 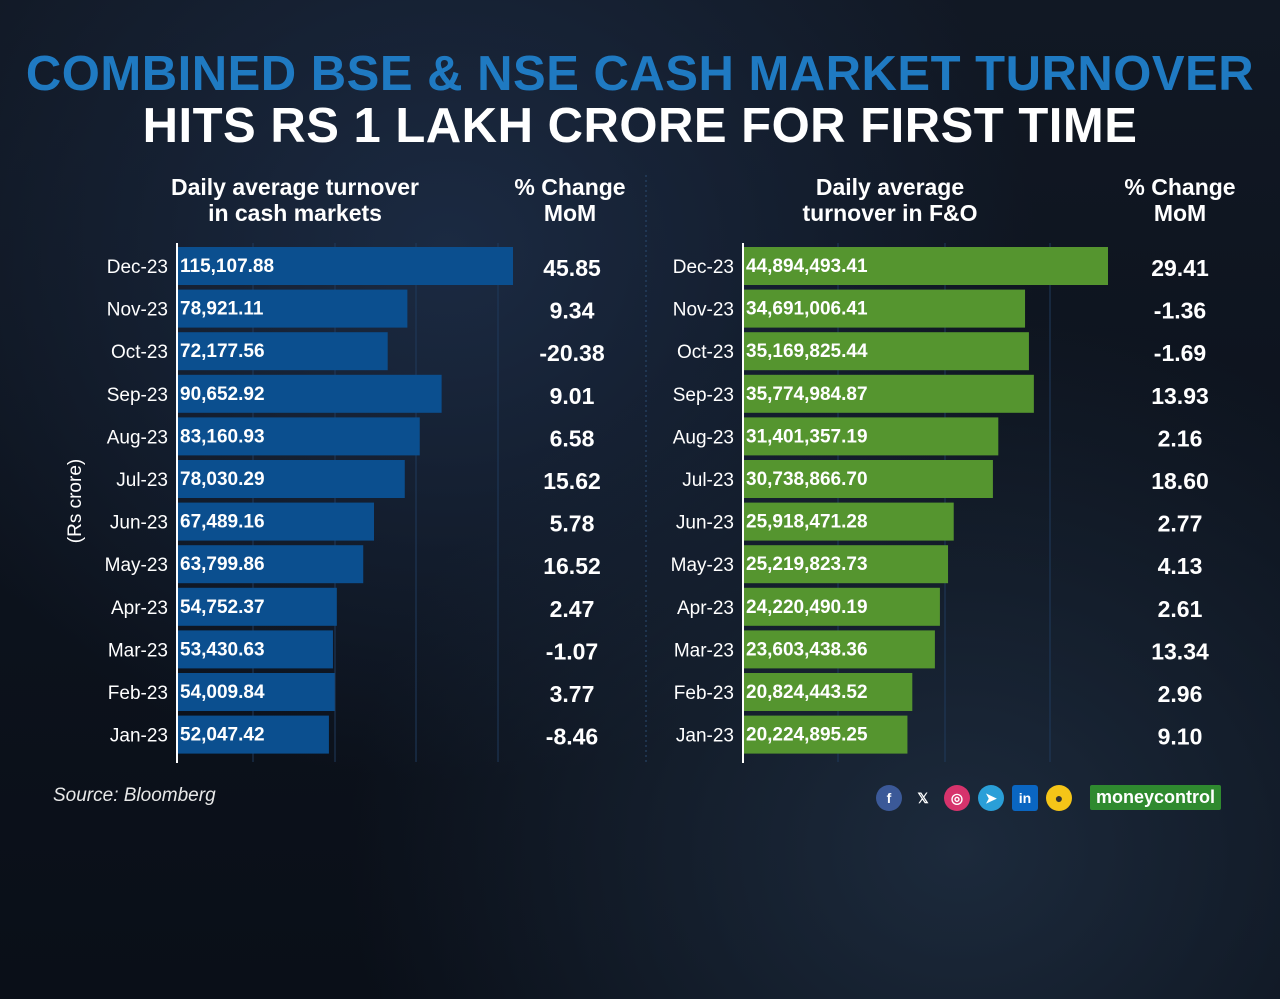 What do you see at coordinates (703, 395) in the screenshot?
I see `fo-category-label: Sep-23` at bounding box center [703, 395].